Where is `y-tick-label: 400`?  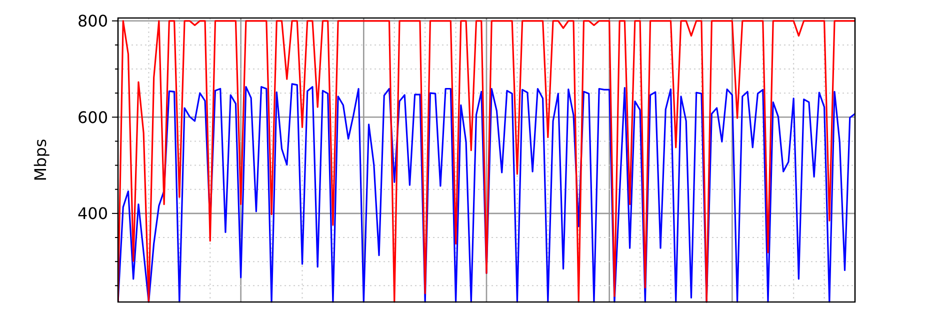 y-tick-label: 400 is located at coordinates (92, 214).